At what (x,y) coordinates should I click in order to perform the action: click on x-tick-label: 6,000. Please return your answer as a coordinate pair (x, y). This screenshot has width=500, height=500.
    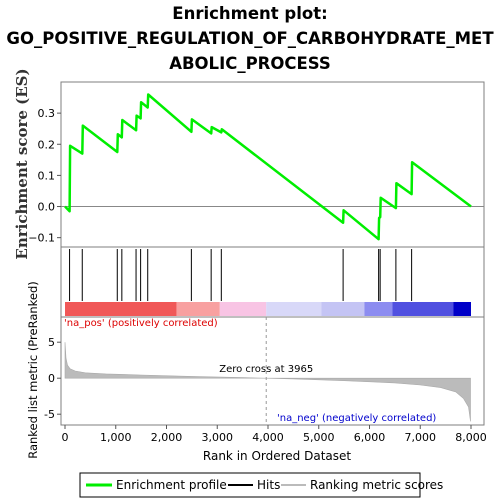
    Looking at the image, I should click on (370, 437).